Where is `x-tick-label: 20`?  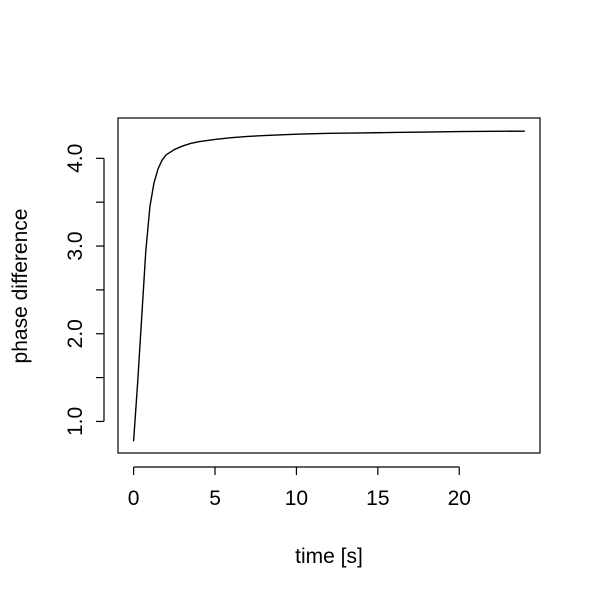
x-tick-label: 20 is located at coordinates (459, 498).